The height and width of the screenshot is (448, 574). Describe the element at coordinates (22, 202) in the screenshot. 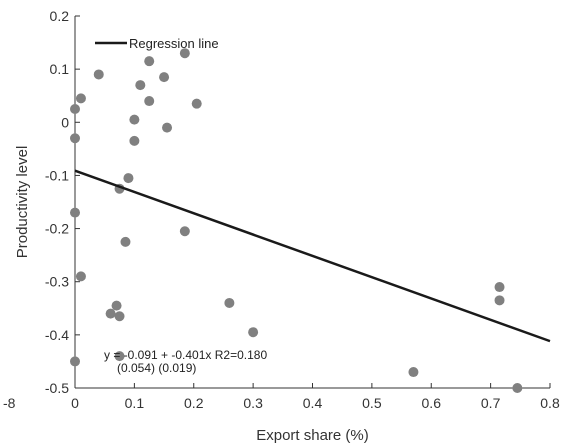

I see `y-axis-title: Productivity level` at that location.